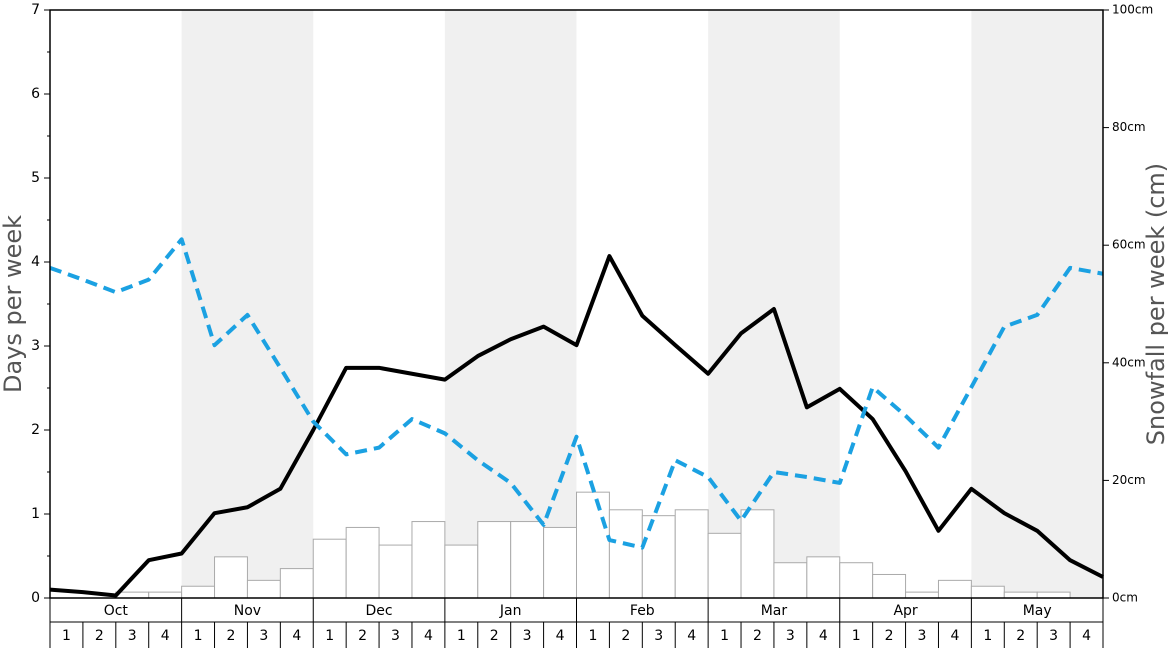 Image resolution: width=1168 pixels, height=648 pixels. Describe the element at coordinates (35, 10) in the screenshot. I see `y-tick-label: 7` at that location.